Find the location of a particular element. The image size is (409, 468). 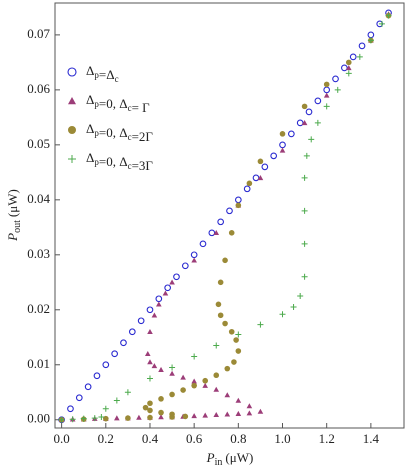

legend-label: Δp=0, Δc=3Γ is located at coordinates (119, 161).